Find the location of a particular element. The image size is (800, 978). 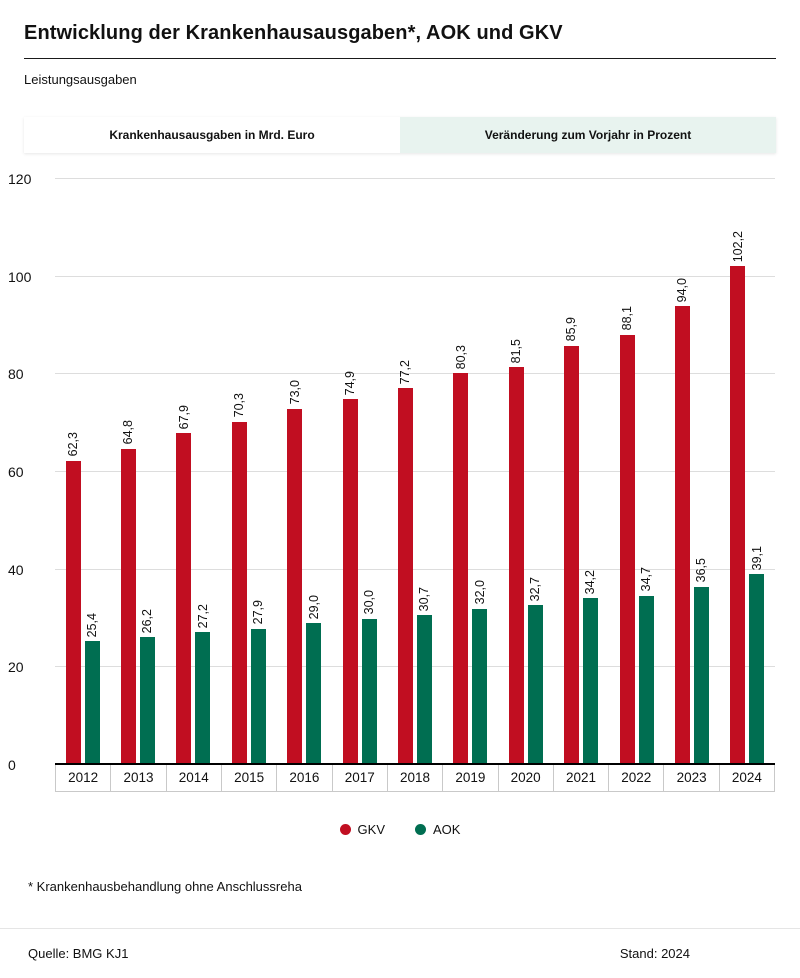

bar-column-aok-2017: 30,0 is located at coordinates (369, 472).